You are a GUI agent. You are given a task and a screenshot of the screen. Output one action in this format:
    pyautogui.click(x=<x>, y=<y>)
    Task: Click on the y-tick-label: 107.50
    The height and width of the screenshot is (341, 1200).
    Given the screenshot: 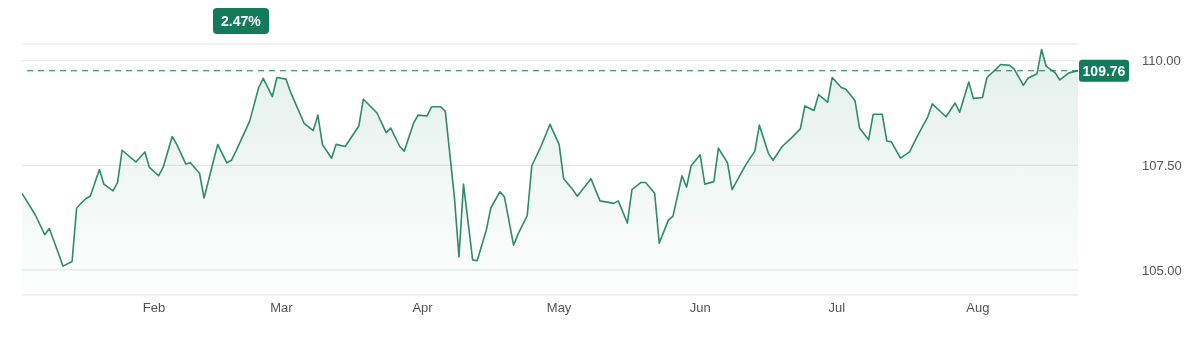 What is the action you would take?
    pyautogui.click(x=1162, y=165)
    